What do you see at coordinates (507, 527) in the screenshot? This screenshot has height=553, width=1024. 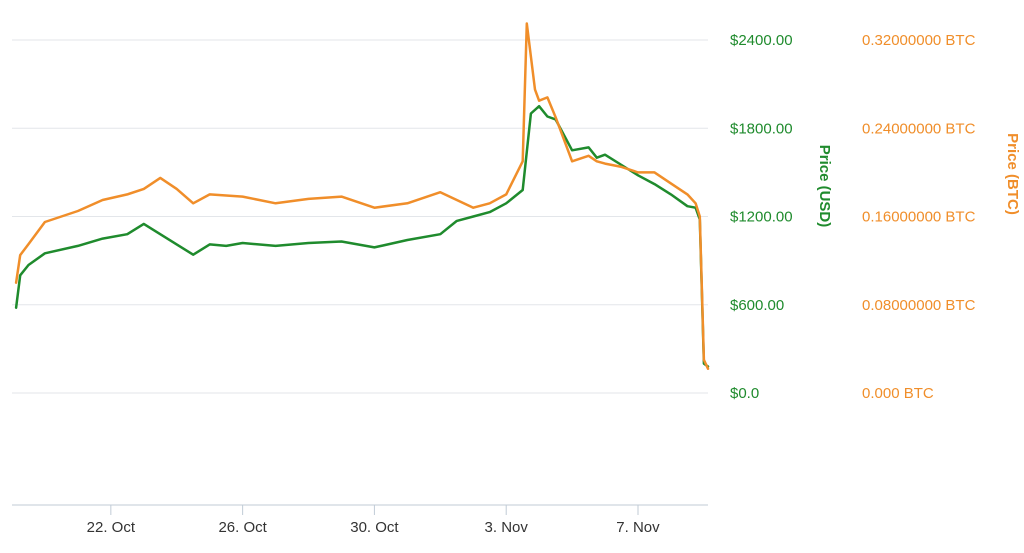 I see `x-tick-label: 3. Nov` at bounding box center [507, 527].